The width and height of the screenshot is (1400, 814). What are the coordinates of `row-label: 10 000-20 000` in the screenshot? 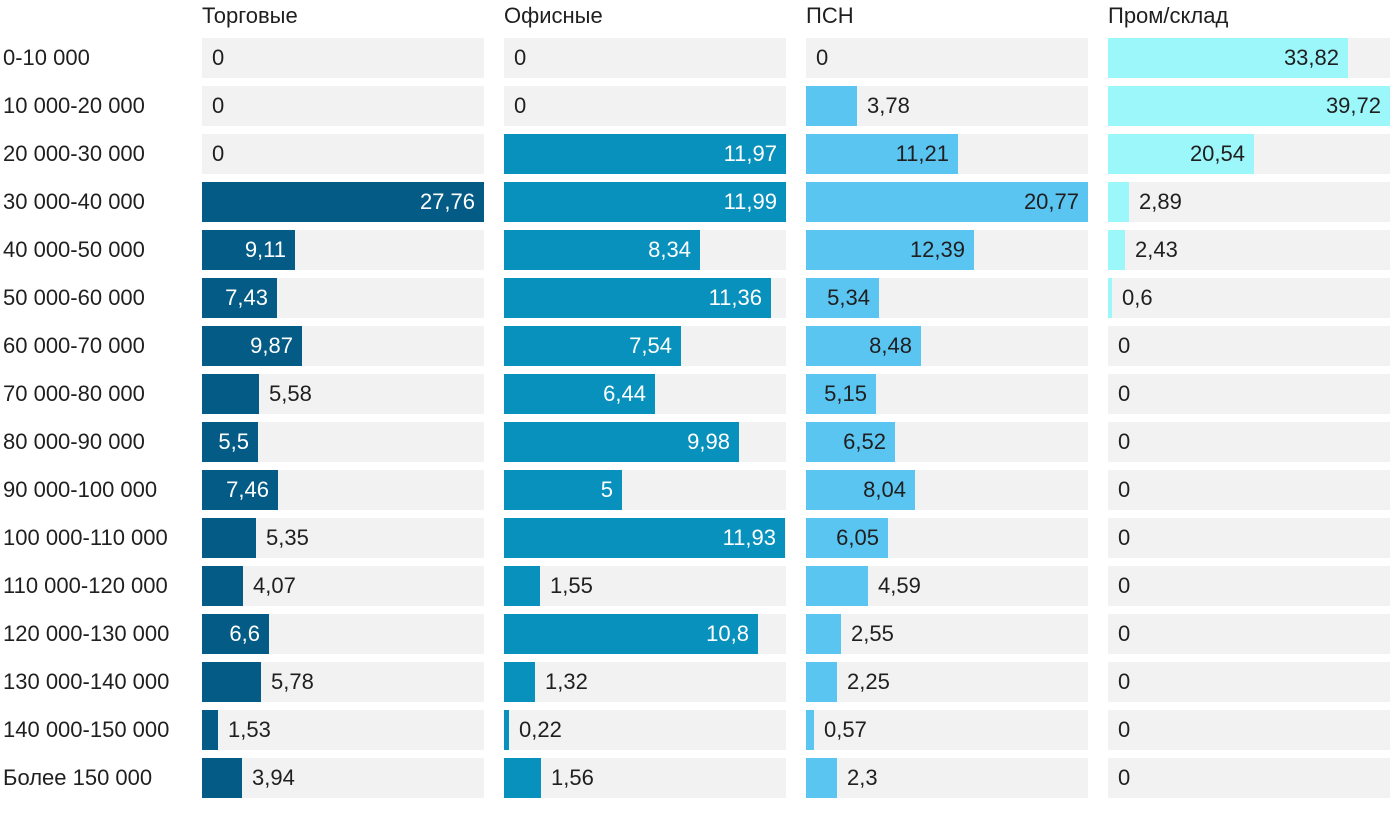 It's located at (74, 105).